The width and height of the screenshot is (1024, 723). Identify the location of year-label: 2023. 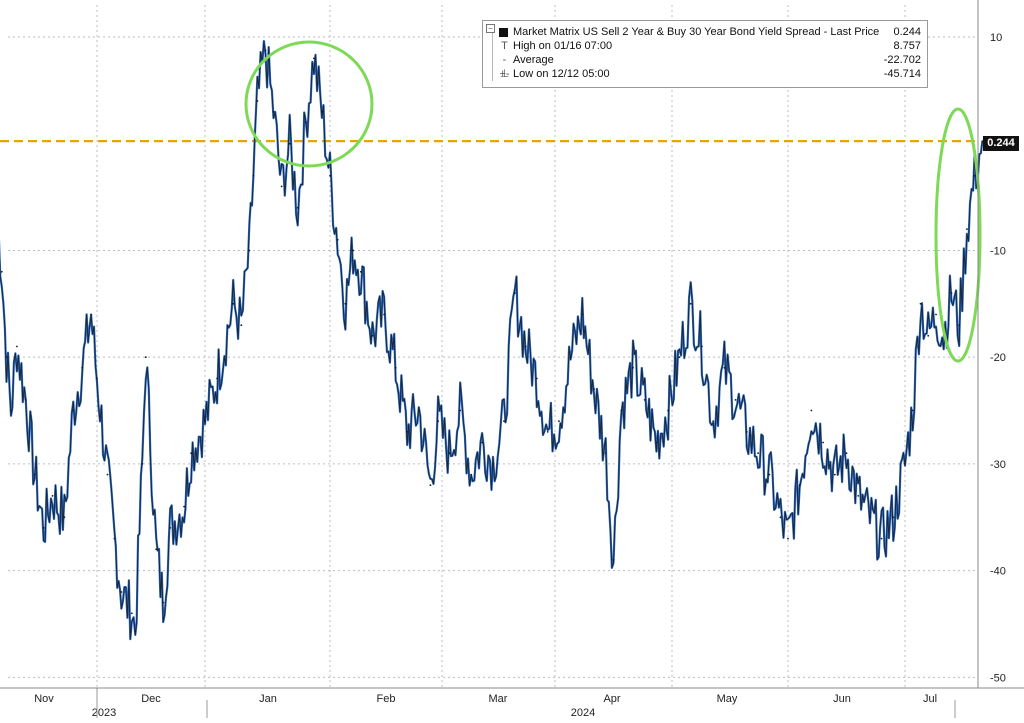
(104, 712).